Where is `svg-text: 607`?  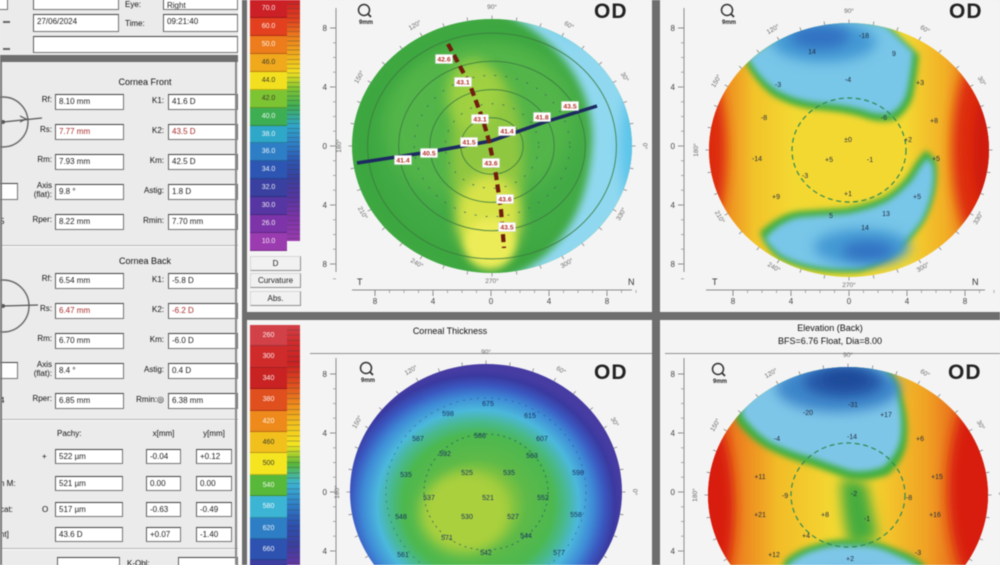
svg-text: 607 is located at coordinates (542, 439).